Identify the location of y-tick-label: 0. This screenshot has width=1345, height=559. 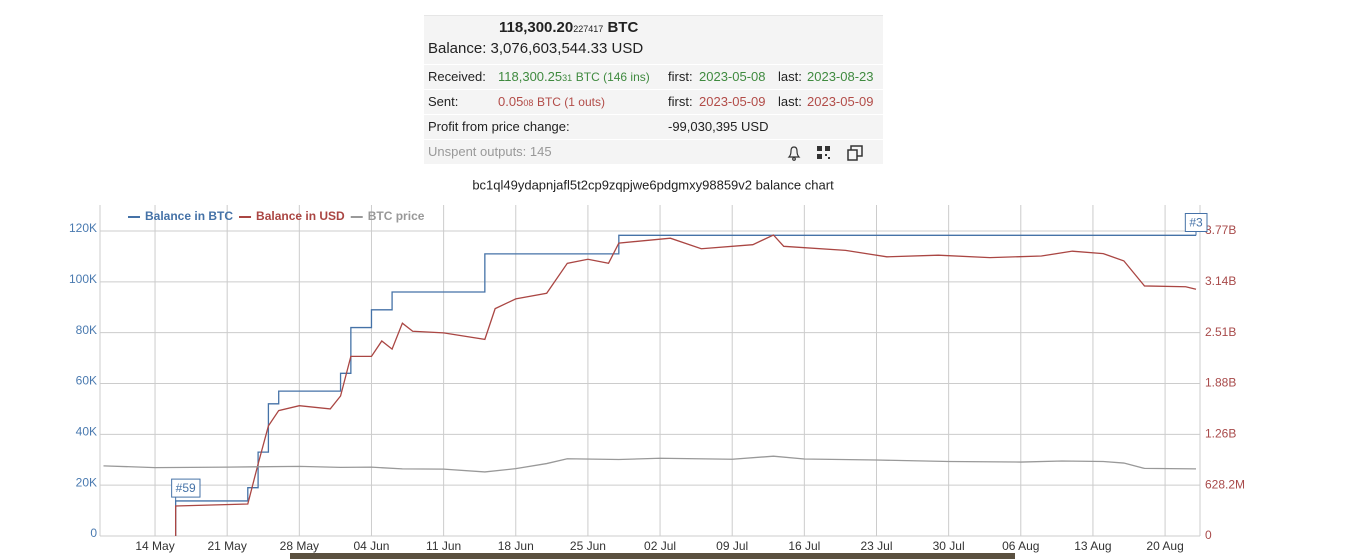
(93, 533).